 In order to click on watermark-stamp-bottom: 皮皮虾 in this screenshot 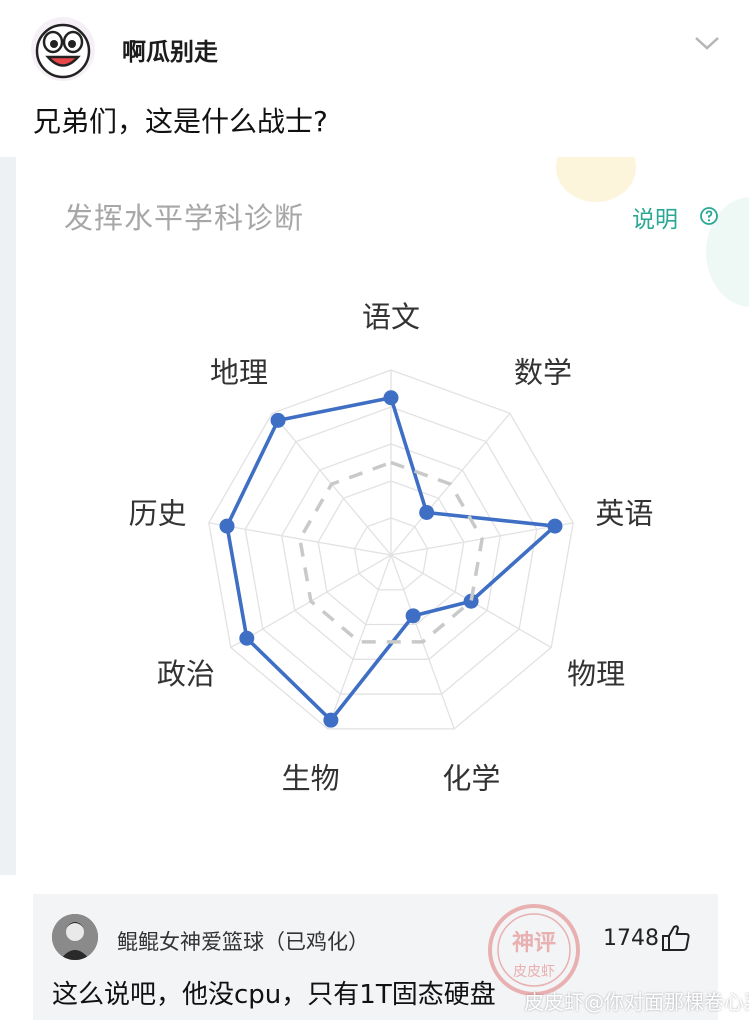, I will do `click(534, 972)`.